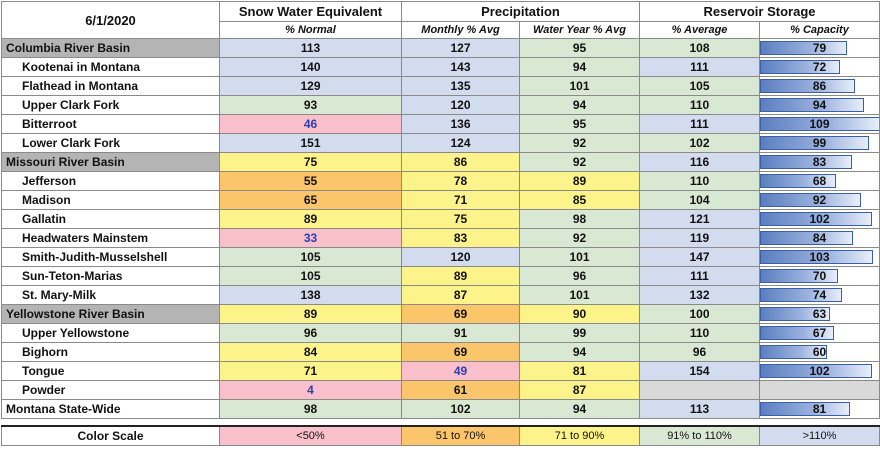 Image resolution: width=880 pixels, height=460 pixels. Describe the element at coordinates (460, 48) in the screenshot. I see `monthly-avg-cell: 127` at that location.